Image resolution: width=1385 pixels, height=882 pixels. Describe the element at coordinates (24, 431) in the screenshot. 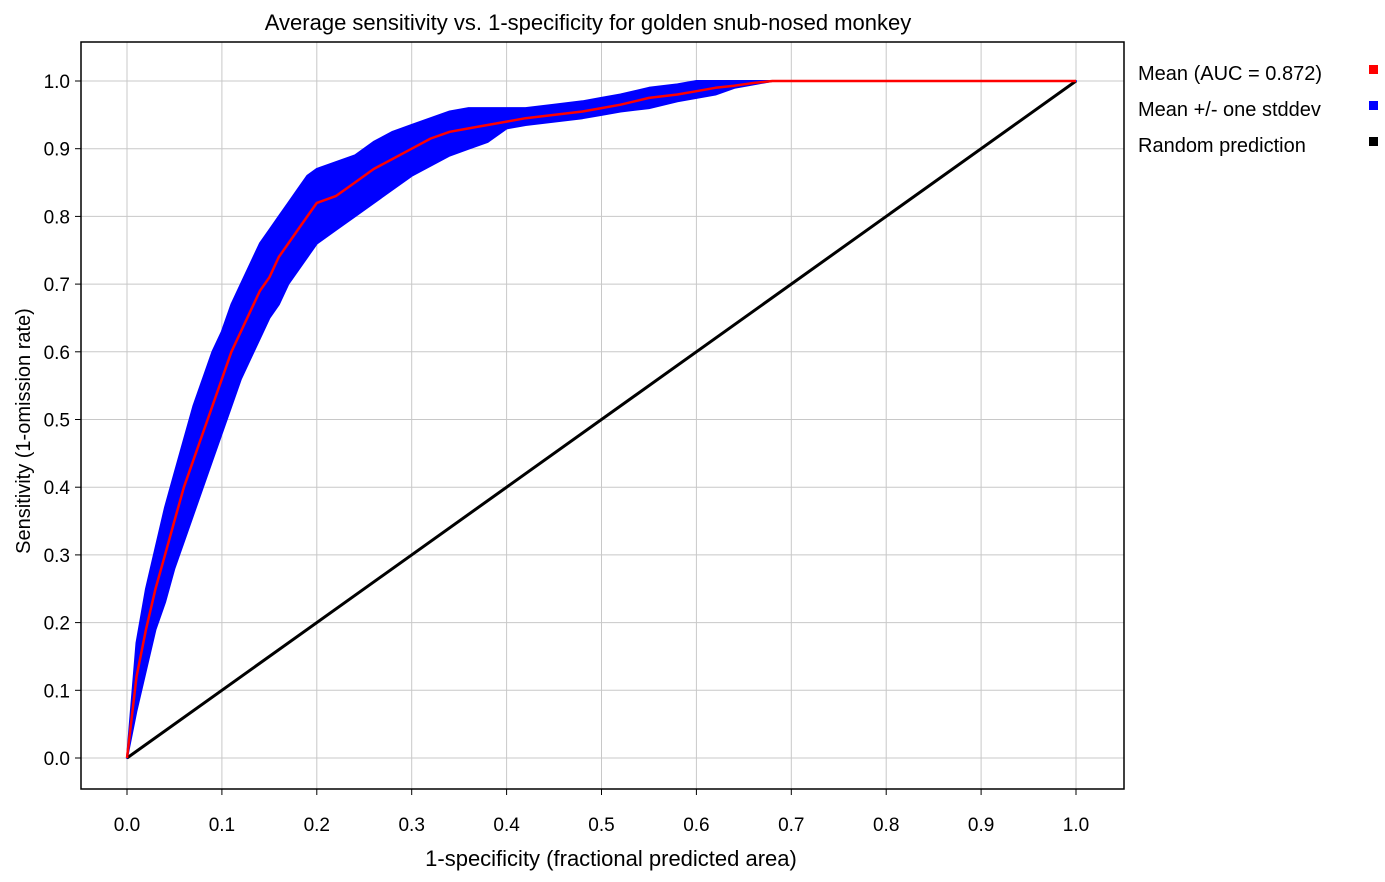

I see `y-axis-label: Sensitivity (1-omission rate)` at that location.